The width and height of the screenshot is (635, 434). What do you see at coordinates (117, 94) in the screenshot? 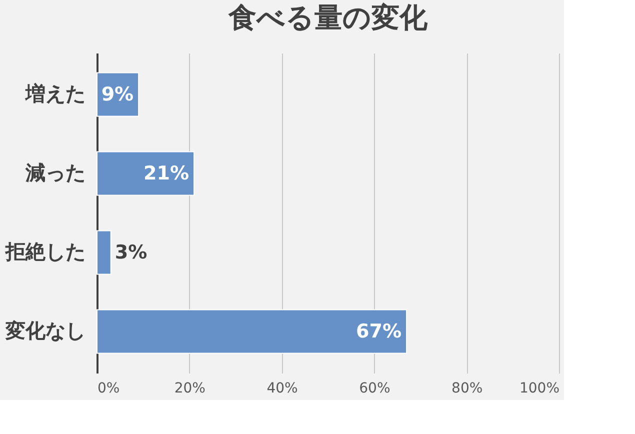
I see `data-label: 9%` at bounding box center [117, 94].